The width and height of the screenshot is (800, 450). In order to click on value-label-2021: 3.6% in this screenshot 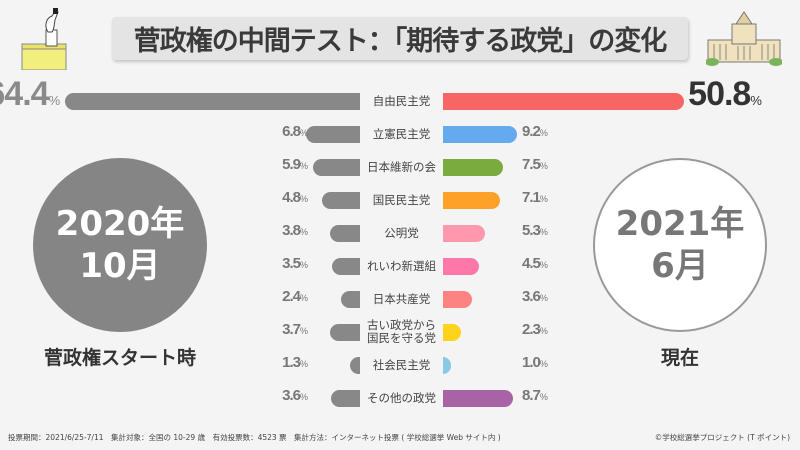, I will do `click(535, 296)`.